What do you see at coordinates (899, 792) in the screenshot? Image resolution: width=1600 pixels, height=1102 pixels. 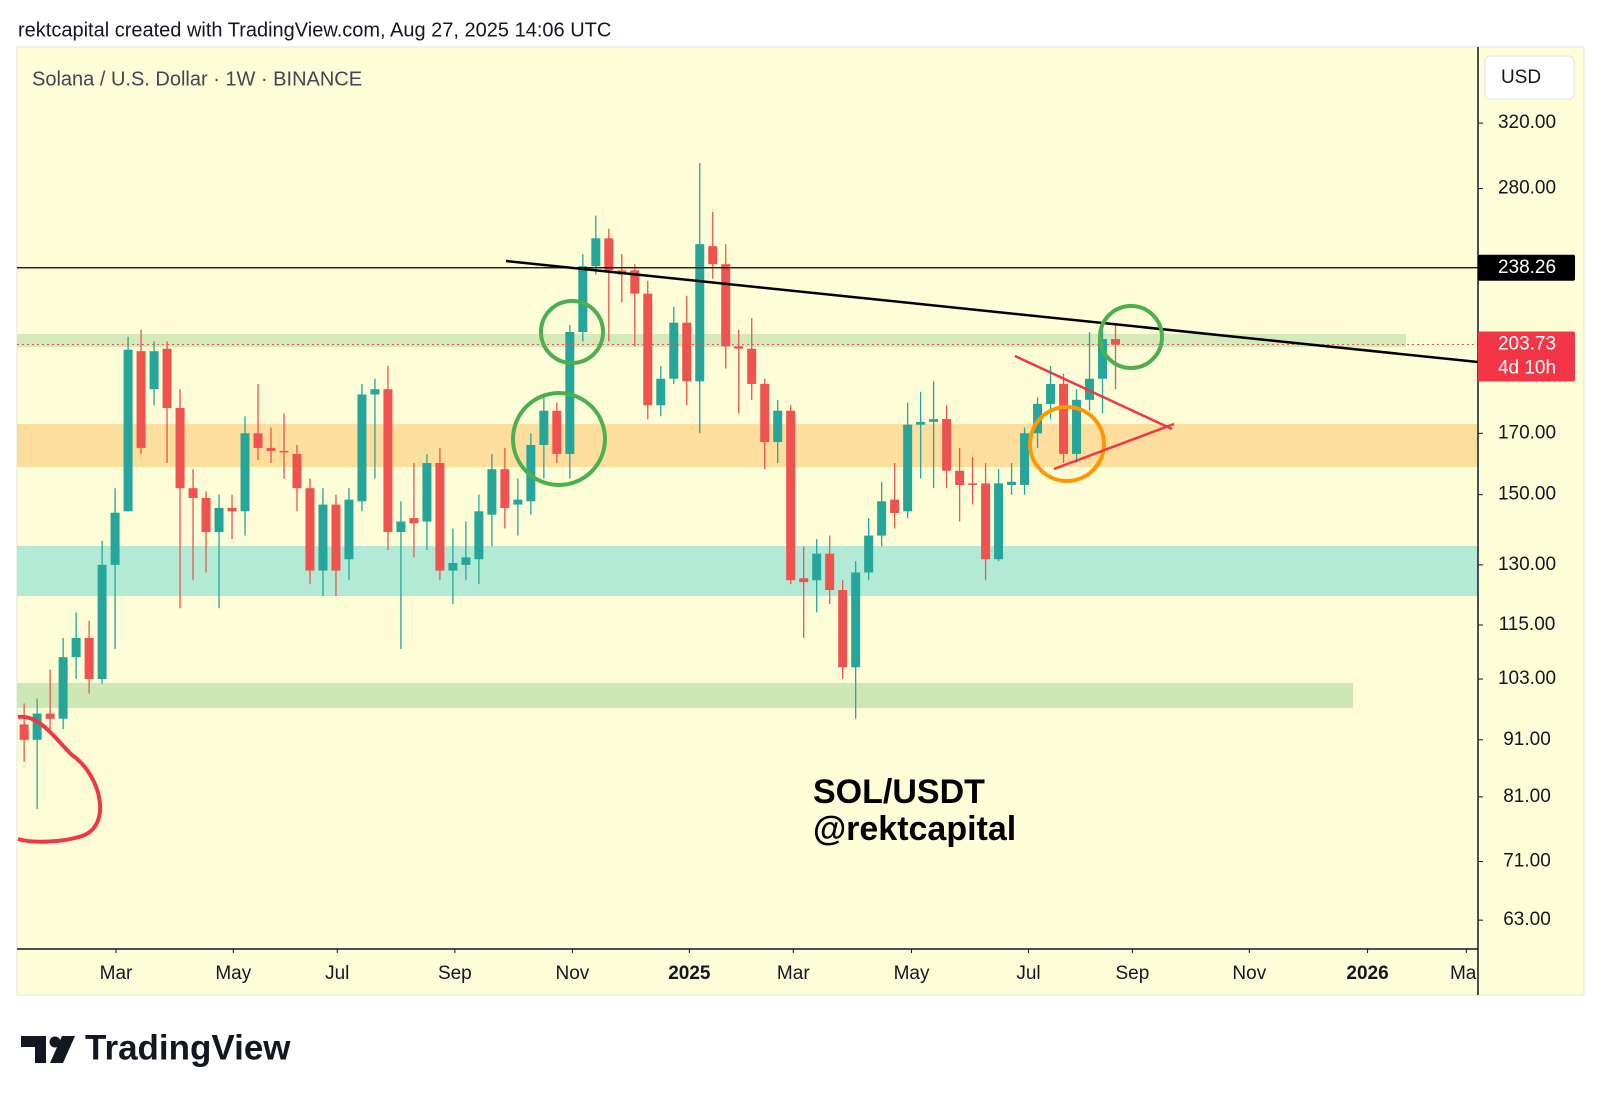 I see `annotation: SOL/USDT` at bounding box center [899, 792].